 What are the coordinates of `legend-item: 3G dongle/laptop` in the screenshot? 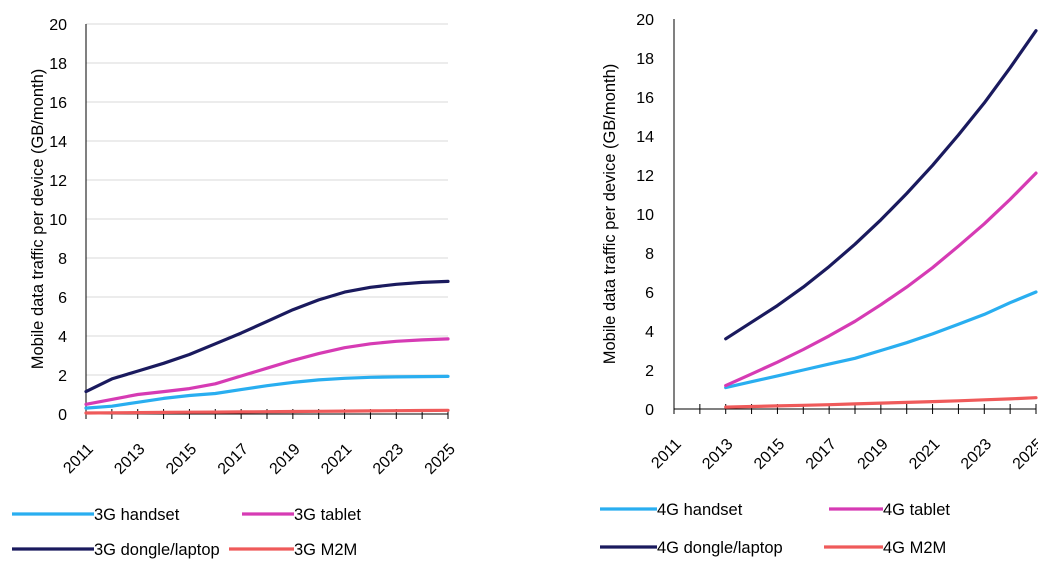 It's located at (116, 550).